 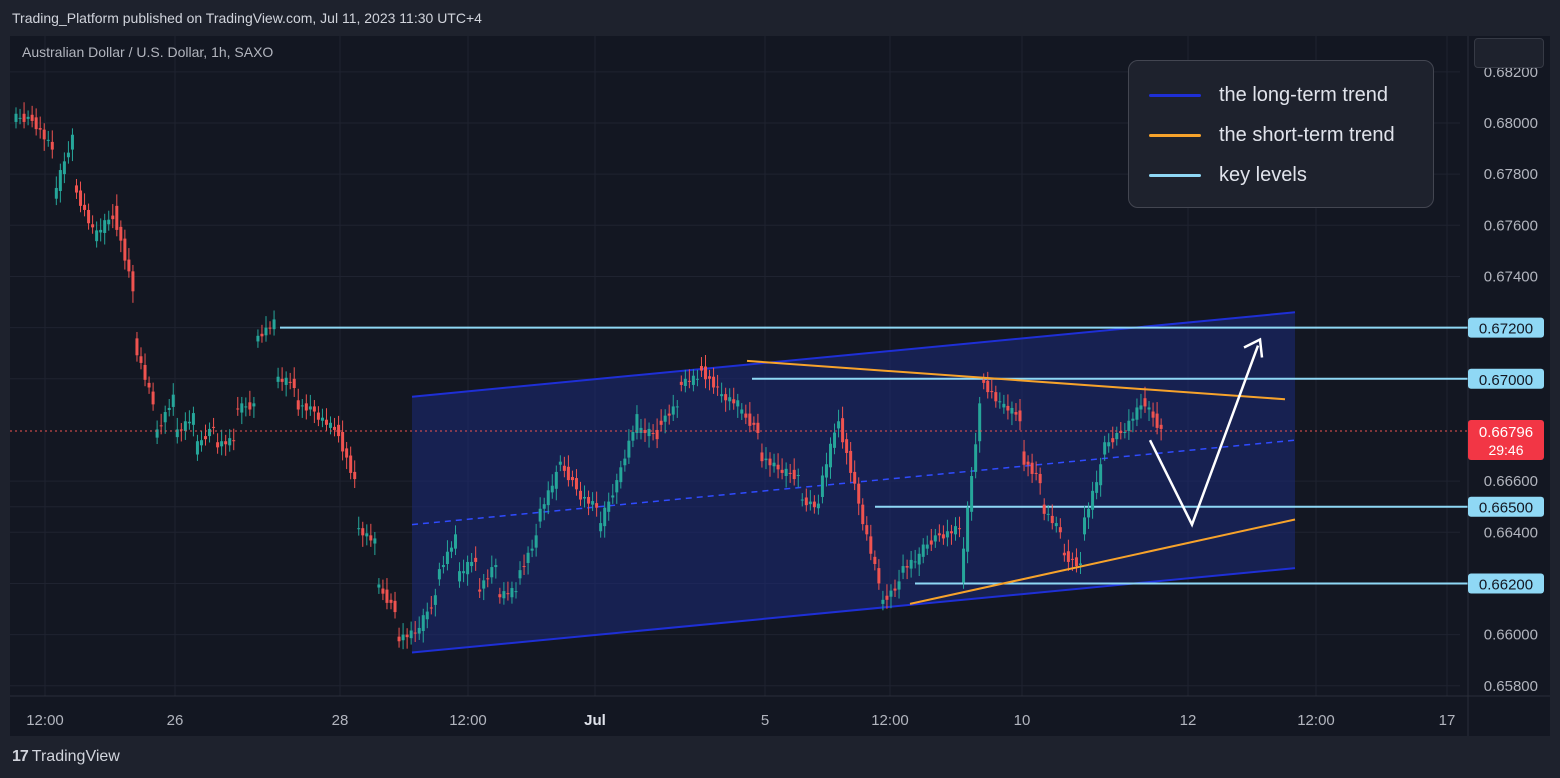 What do you see at coordinates (1511, 225) in the screenshot?
I see `y-tick-label: 0.67600` at bounding box center [1511, 225].